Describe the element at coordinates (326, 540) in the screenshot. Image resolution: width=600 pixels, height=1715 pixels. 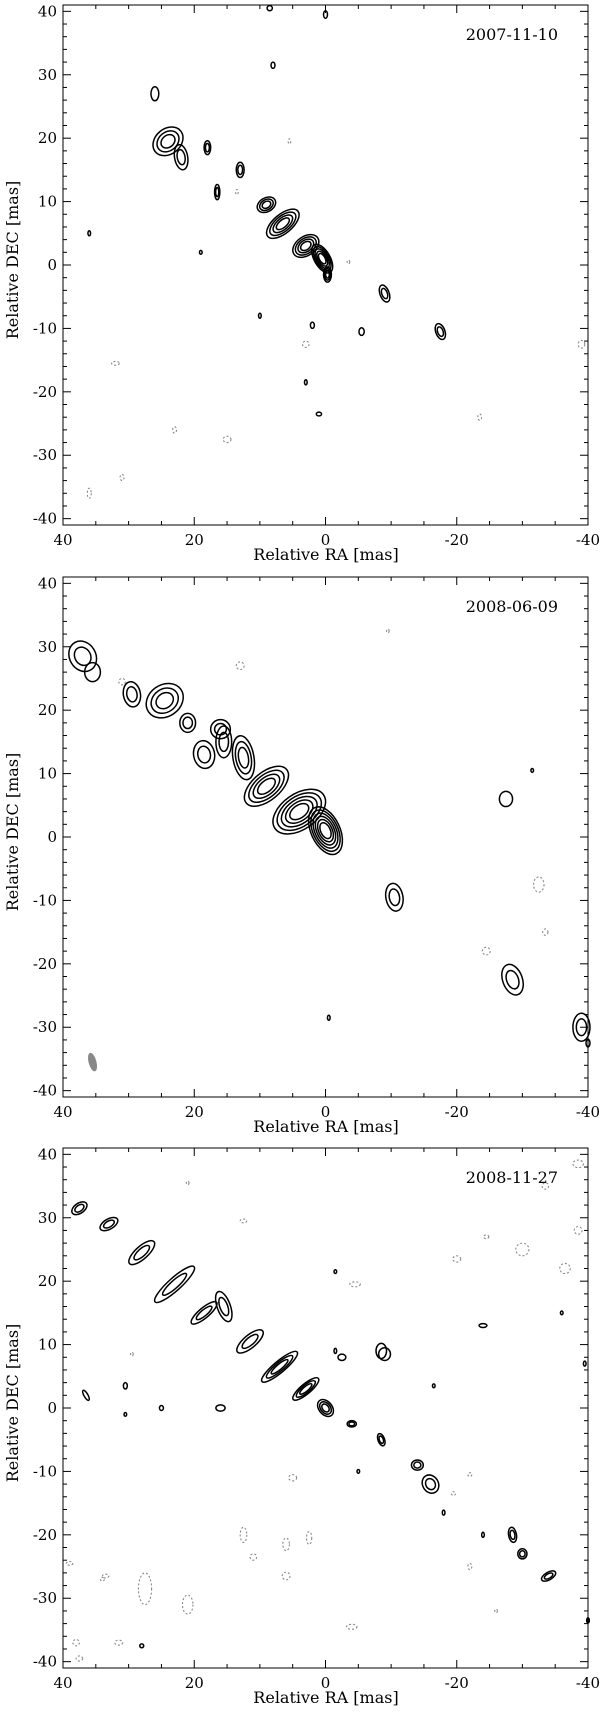
I see `x-tick-label: 0` at that location.